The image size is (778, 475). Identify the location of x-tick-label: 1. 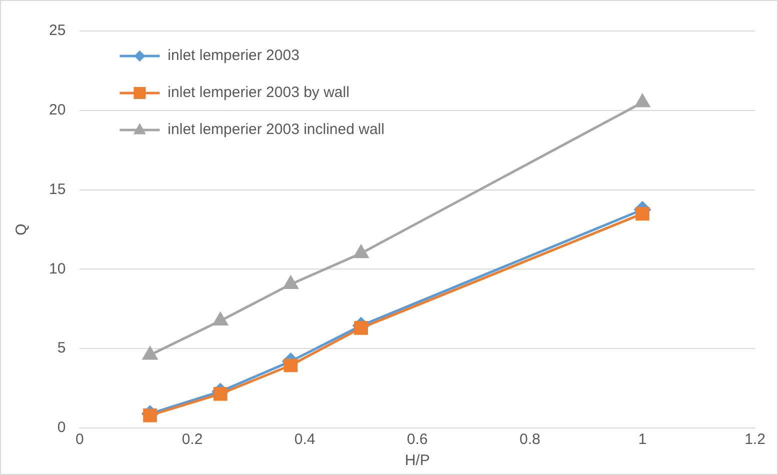
(642, 439).